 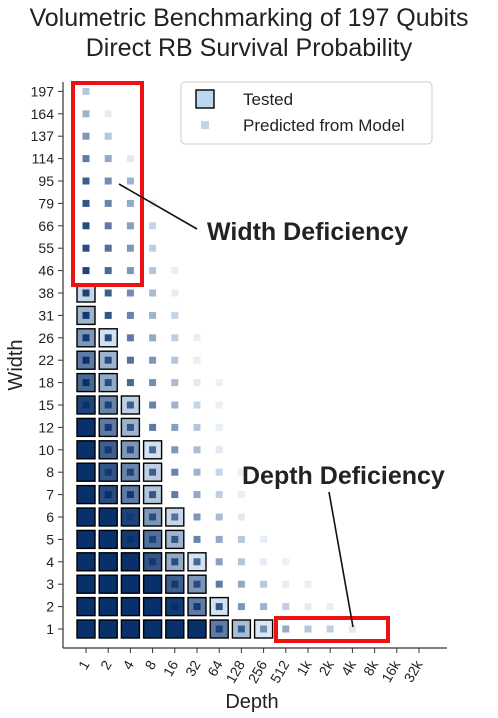 I want to click on y-tick-label: 55, so click(x=46, y=248).